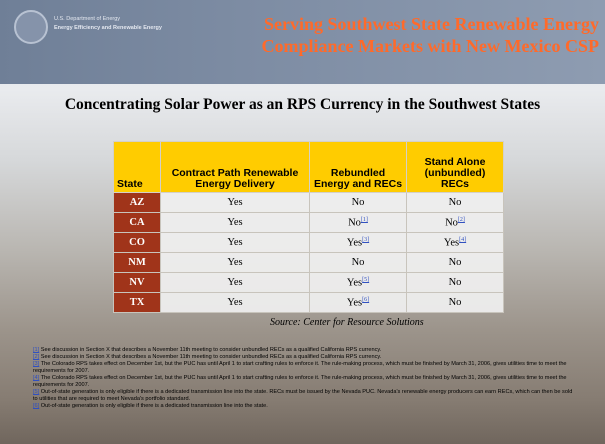 This screenshot has height=444, width=605. I want to click on state-cell: TX, so click(137, 302).